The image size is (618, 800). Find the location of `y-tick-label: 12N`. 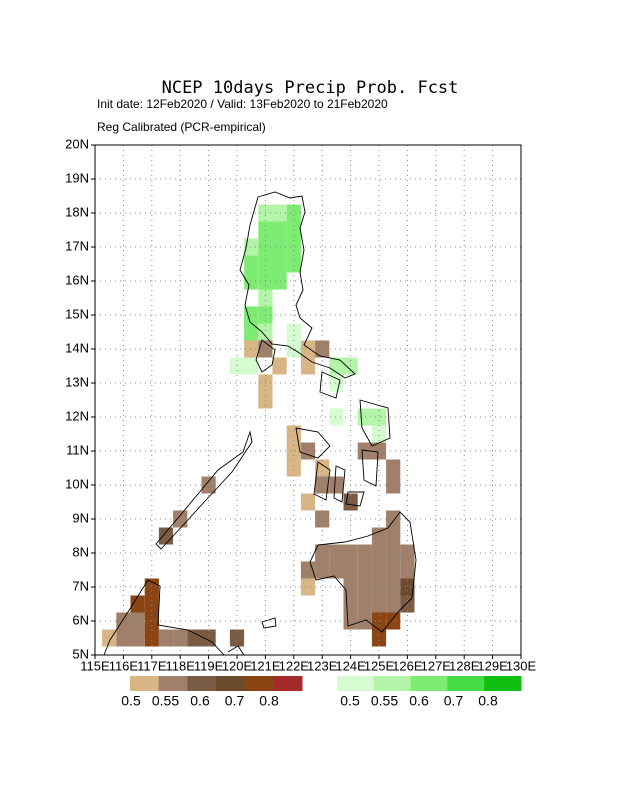

y-tick-label: 12N is located at coordinates (77, 415).